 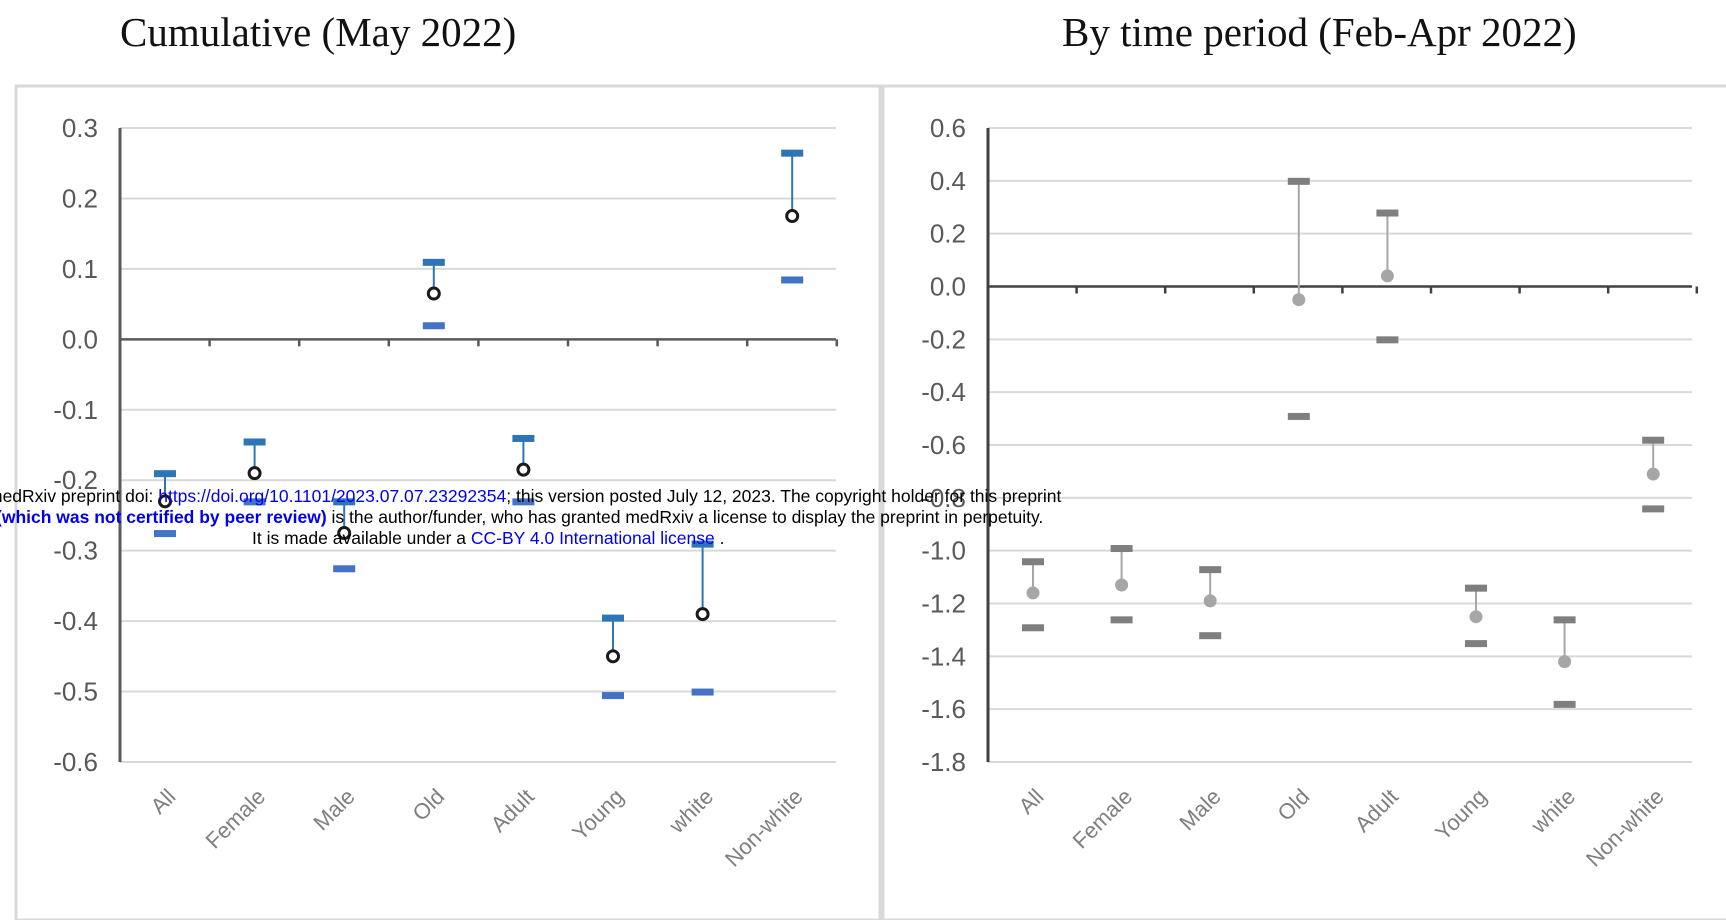 I want to click on right-y-tick-label: 0.4, so click(x=948, y=181).